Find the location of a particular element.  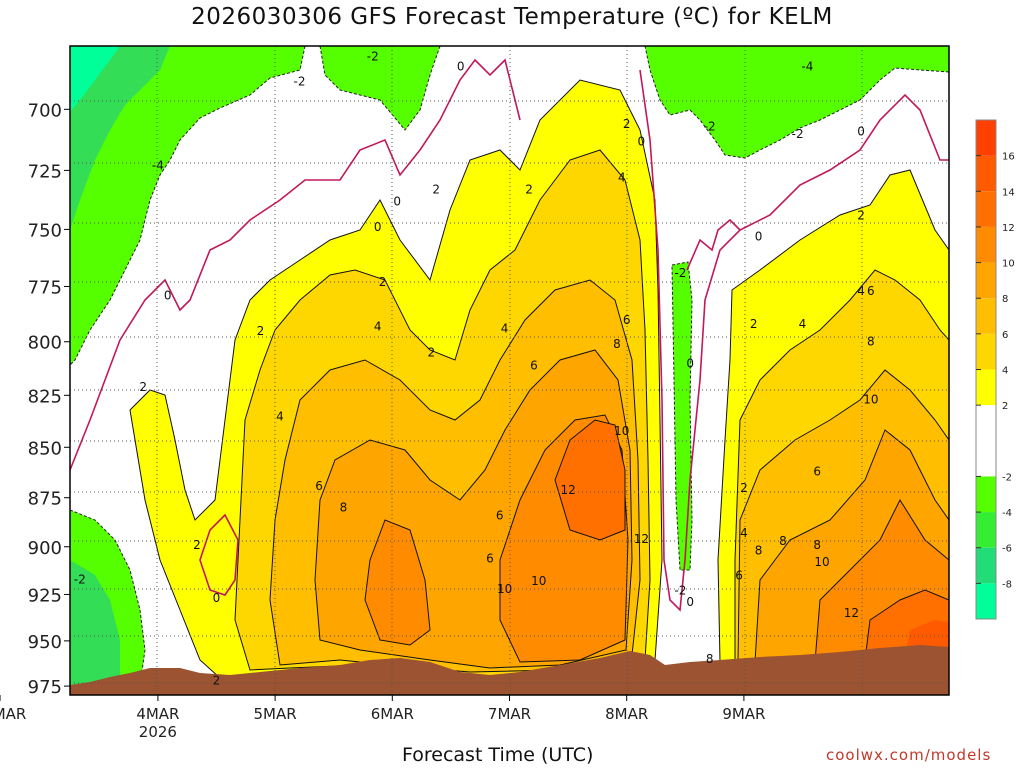

y-tick-label: 725 is located at coordinates (45, 171).